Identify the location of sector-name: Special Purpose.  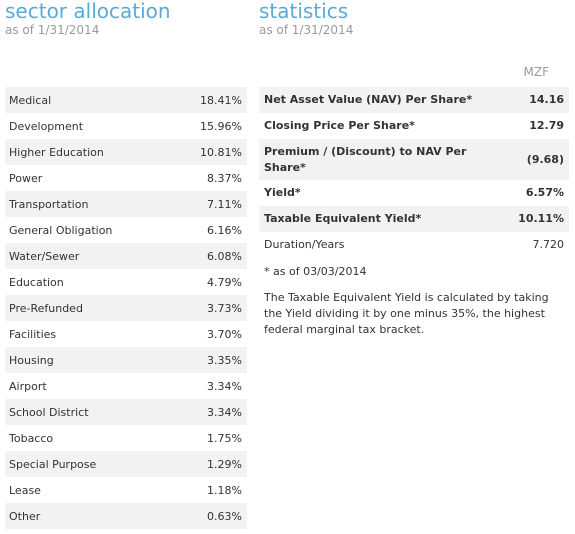
(53, 464).